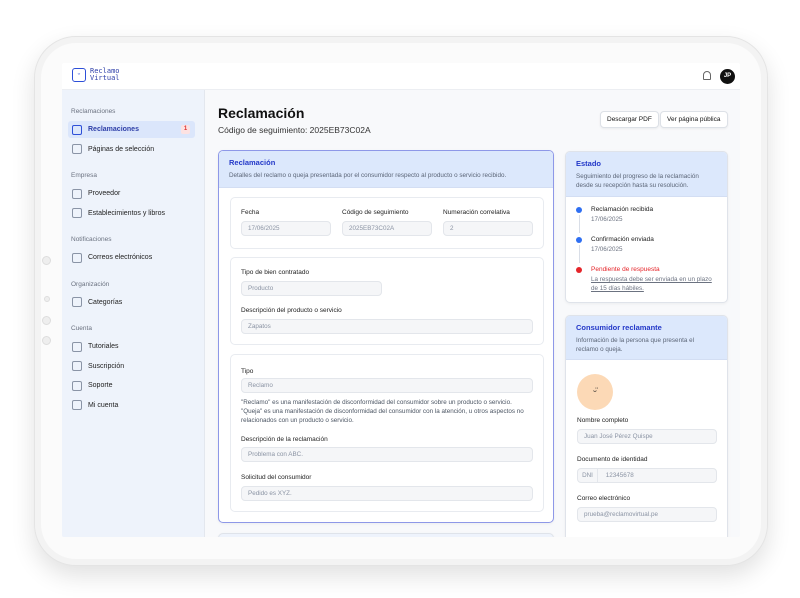 The height and width of the screenshot is (598, 800). I want to click on building-icon, so click(77, 193).